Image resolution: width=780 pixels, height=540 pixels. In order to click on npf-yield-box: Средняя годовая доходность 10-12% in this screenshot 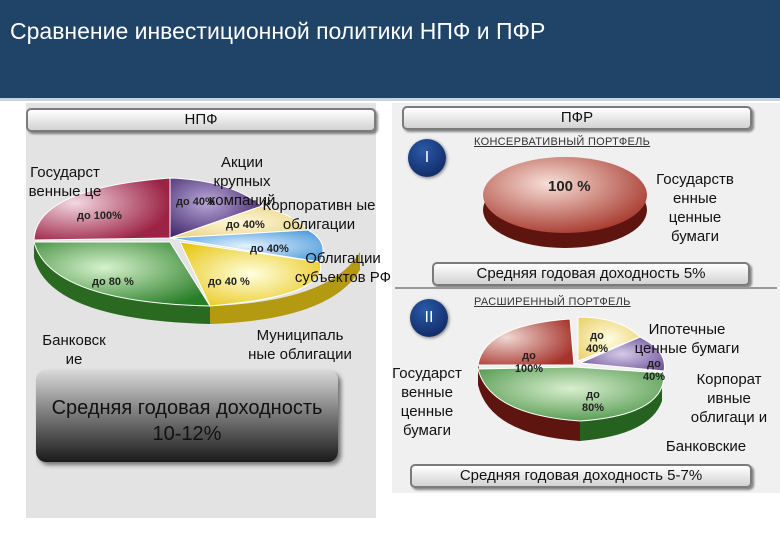, I will do `click(187, 416)`.